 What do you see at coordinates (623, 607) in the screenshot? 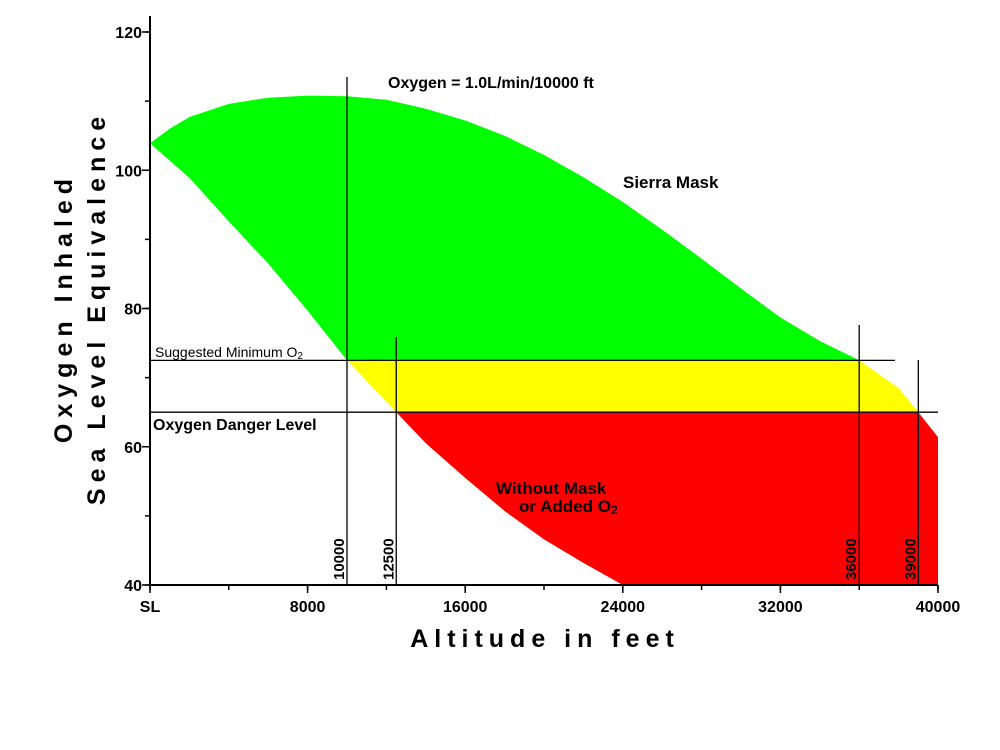
I see `x-tick-label: 24000` at bounding box center [623, 607].